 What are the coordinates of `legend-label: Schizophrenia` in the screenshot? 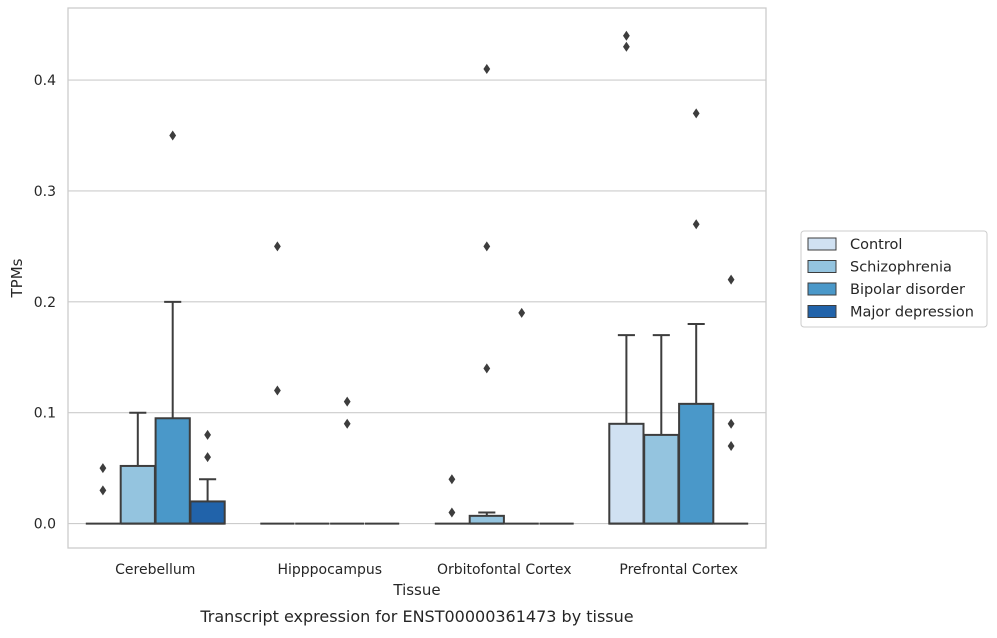 It's located at (901, 268).